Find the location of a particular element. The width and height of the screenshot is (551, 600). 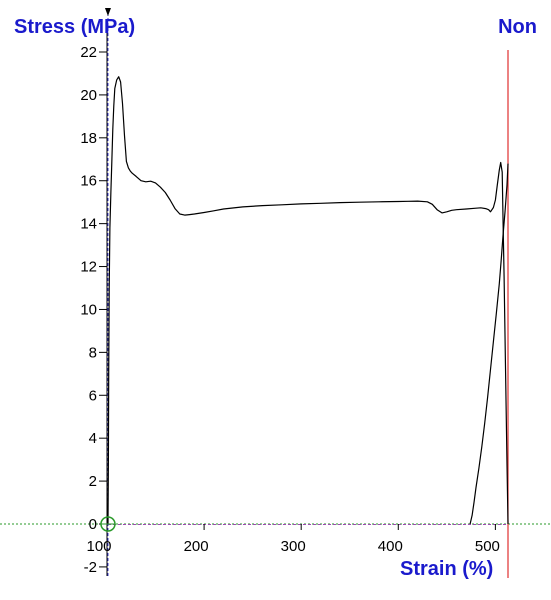

x-axis-label: Strain (%) is located at coordinates (447, 569).